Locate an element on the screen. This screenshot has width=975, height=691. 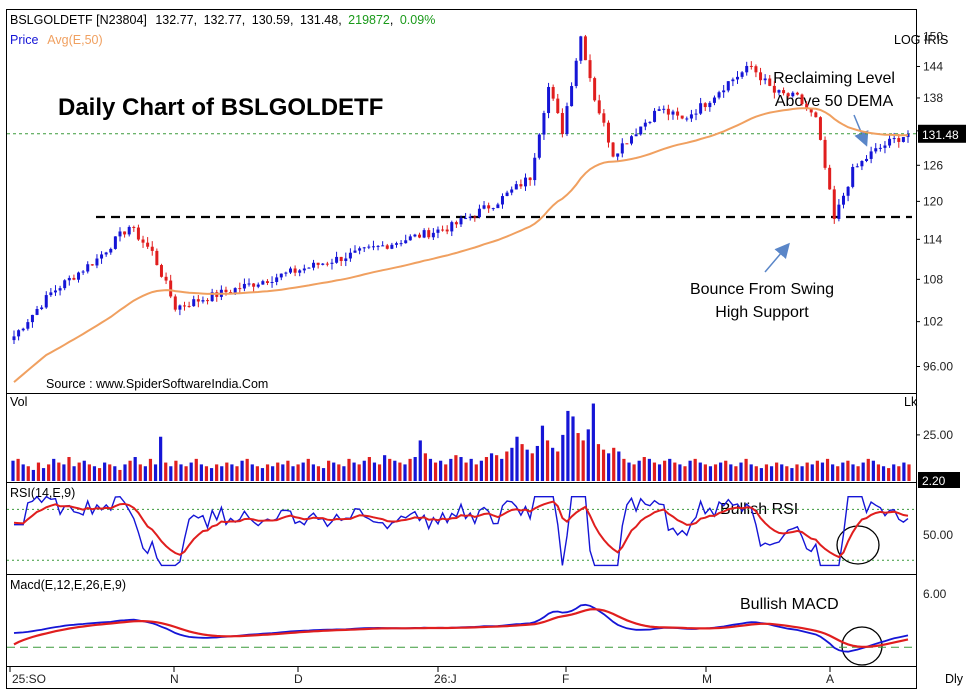
annotation-bounce-line1: Bounce From Swing is located at coordinates (762, 289).